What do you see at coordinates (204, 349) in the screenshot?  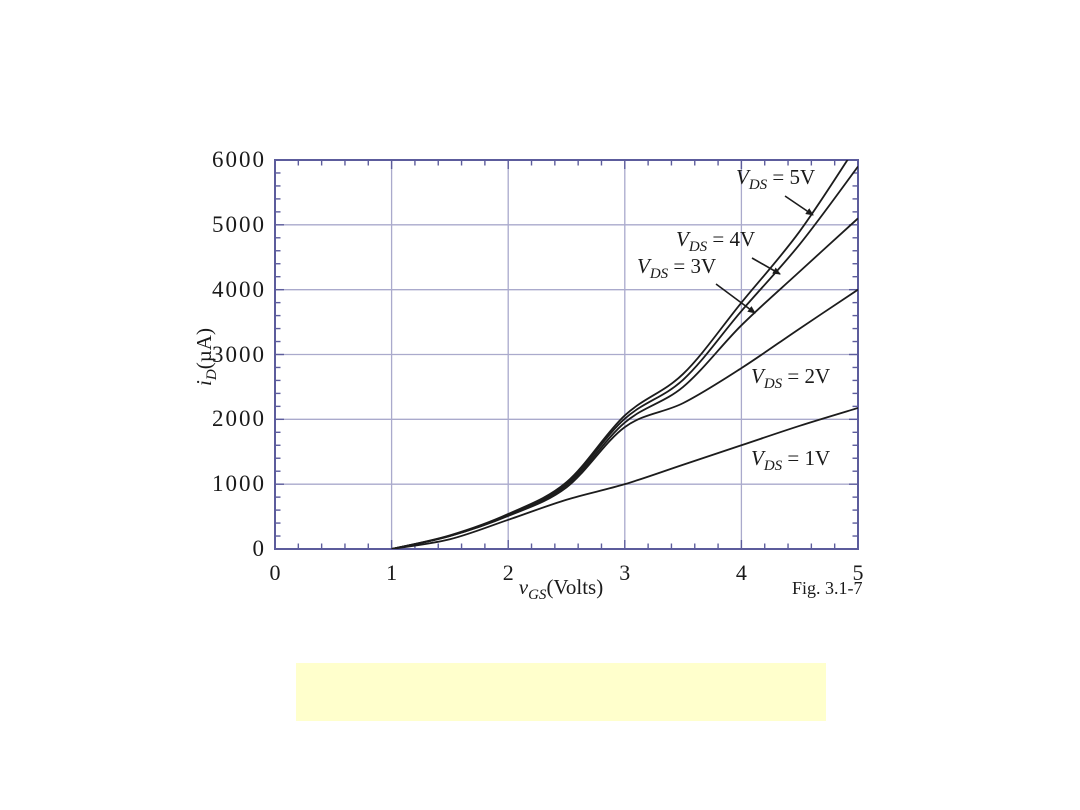 I see `y-axis-unit: (µA)` at bounding box center [204, 349].